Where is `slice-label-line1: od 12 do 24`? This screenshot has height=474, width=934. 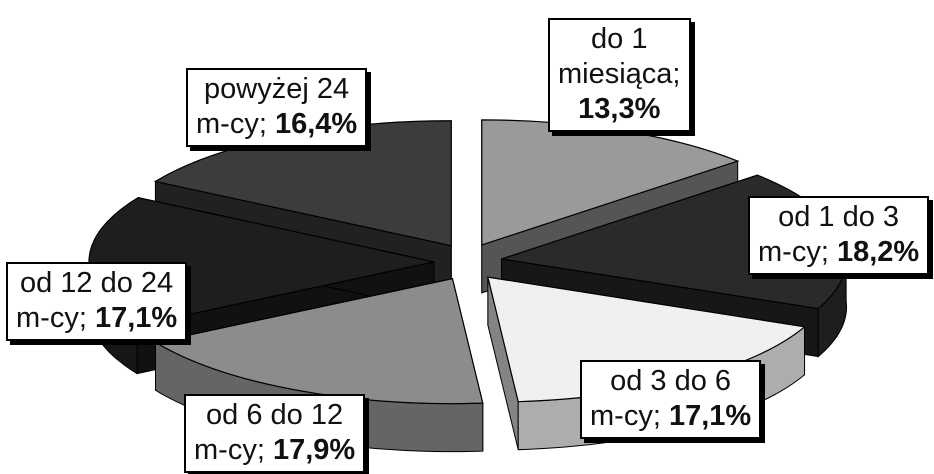 slice-label-line1: od 12 do 24 is located at coordinates (96, 283).